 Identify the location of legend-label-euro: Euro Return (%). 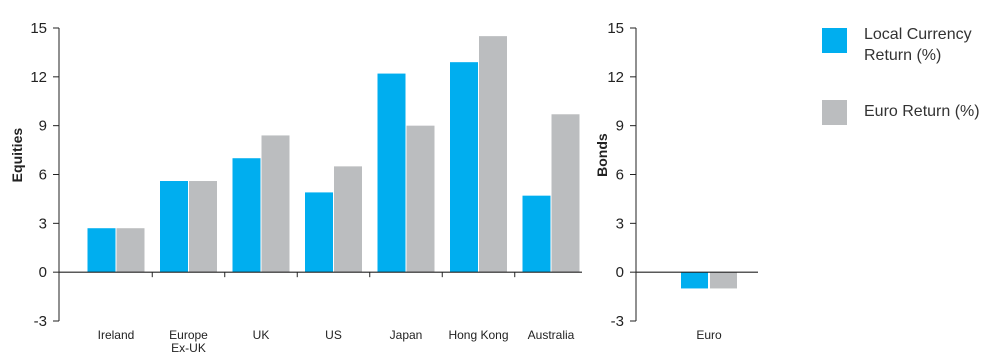
(922, 111).